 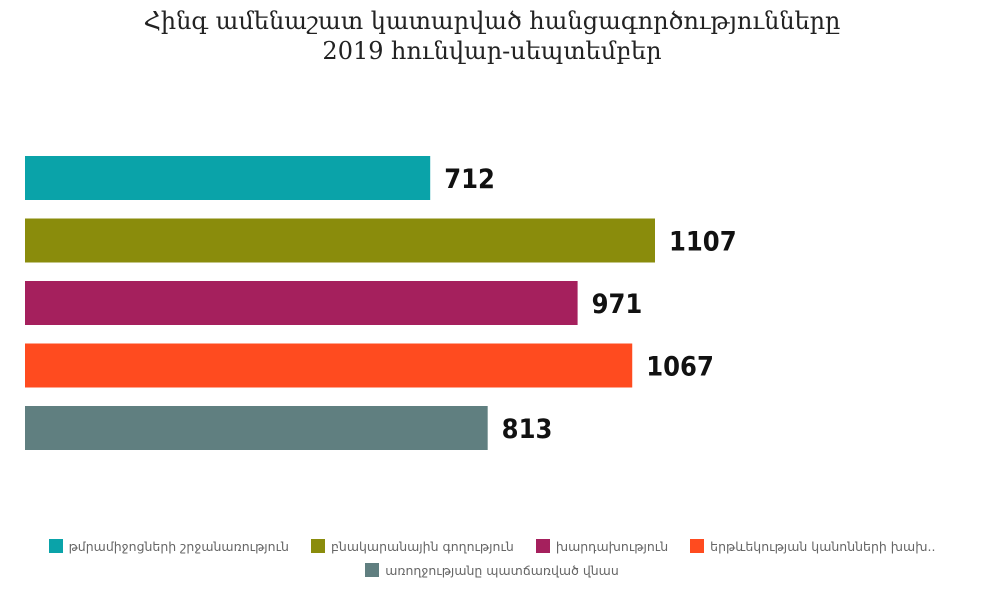 I want to click on legend-item-2: բնակարանային գողություն, so click(x=412, y=546).